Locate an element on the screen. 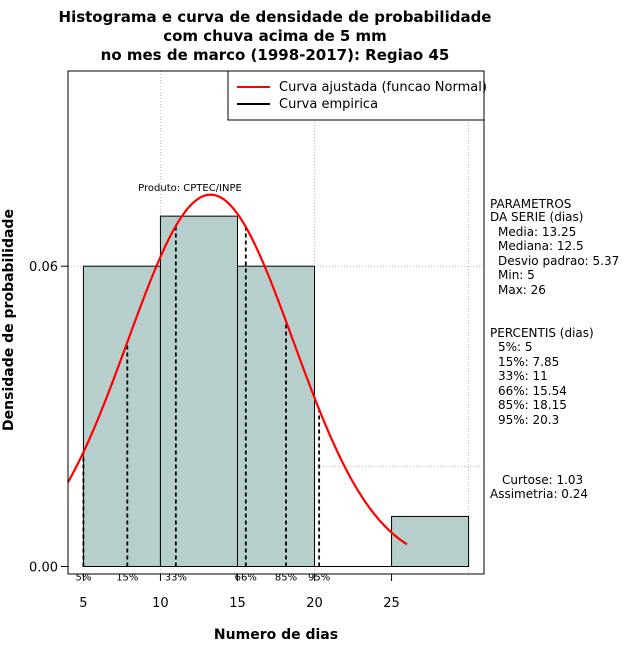 Image resolution: width=640 pixels, height=660 pixels. y-axis: 0.00 0.06 is located at coordinates (49, 417).